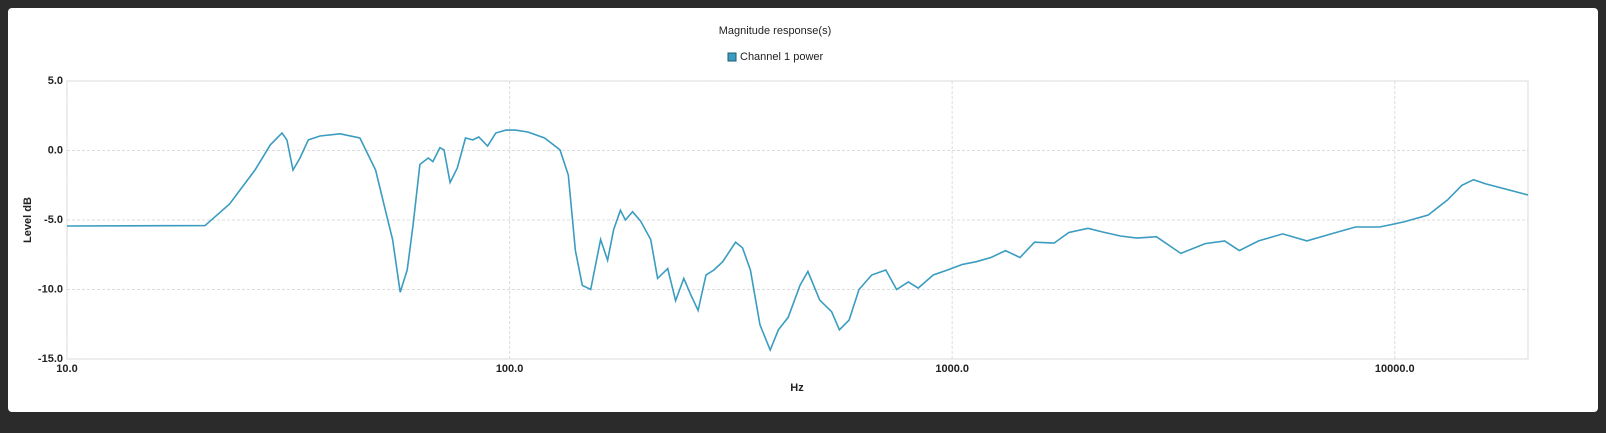 The image size is (1606, 433). I want to click on x-tick-label: 100.0, so click(510, 369).